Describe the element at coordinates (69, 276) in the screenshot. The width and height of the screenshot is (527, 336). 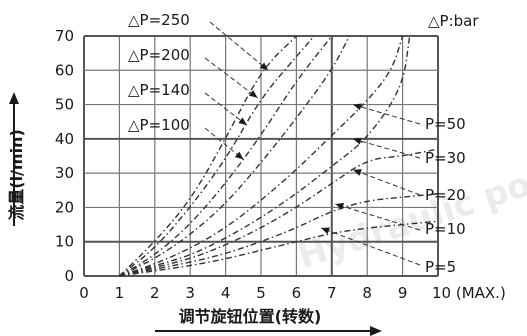
I see `y-tick-label: 0` at that location.